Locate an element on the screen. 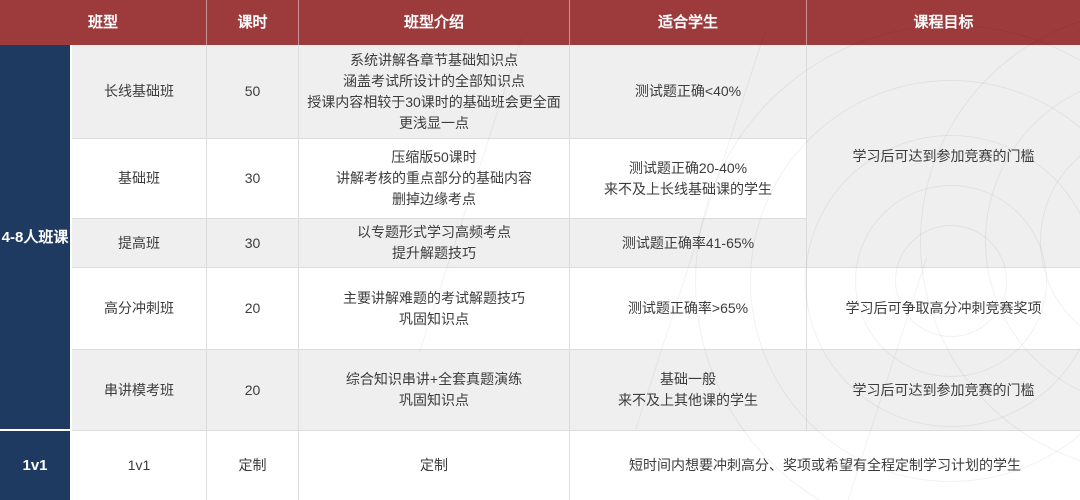  intro-cell: 压缩版50课时 讲解考核的重点部分的基础内容 删掉边缘考点 is located at coordinates (434, 179).